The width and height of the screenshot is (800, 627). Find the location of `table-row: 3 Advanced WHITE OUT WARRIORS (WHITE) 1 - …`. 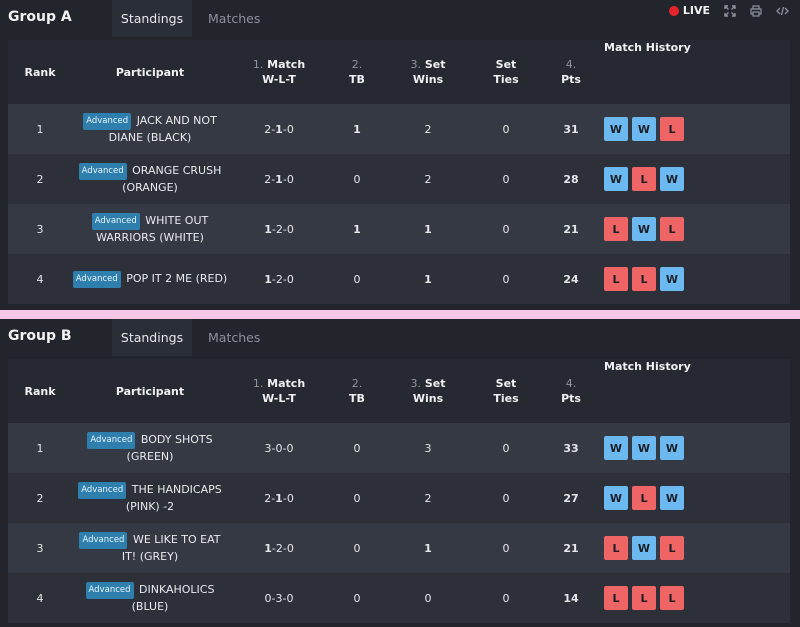

table-row: 3 Advanced WHITE OUT WARRIORS (WHITE) 1 - … is located at coordinates (399, 229).